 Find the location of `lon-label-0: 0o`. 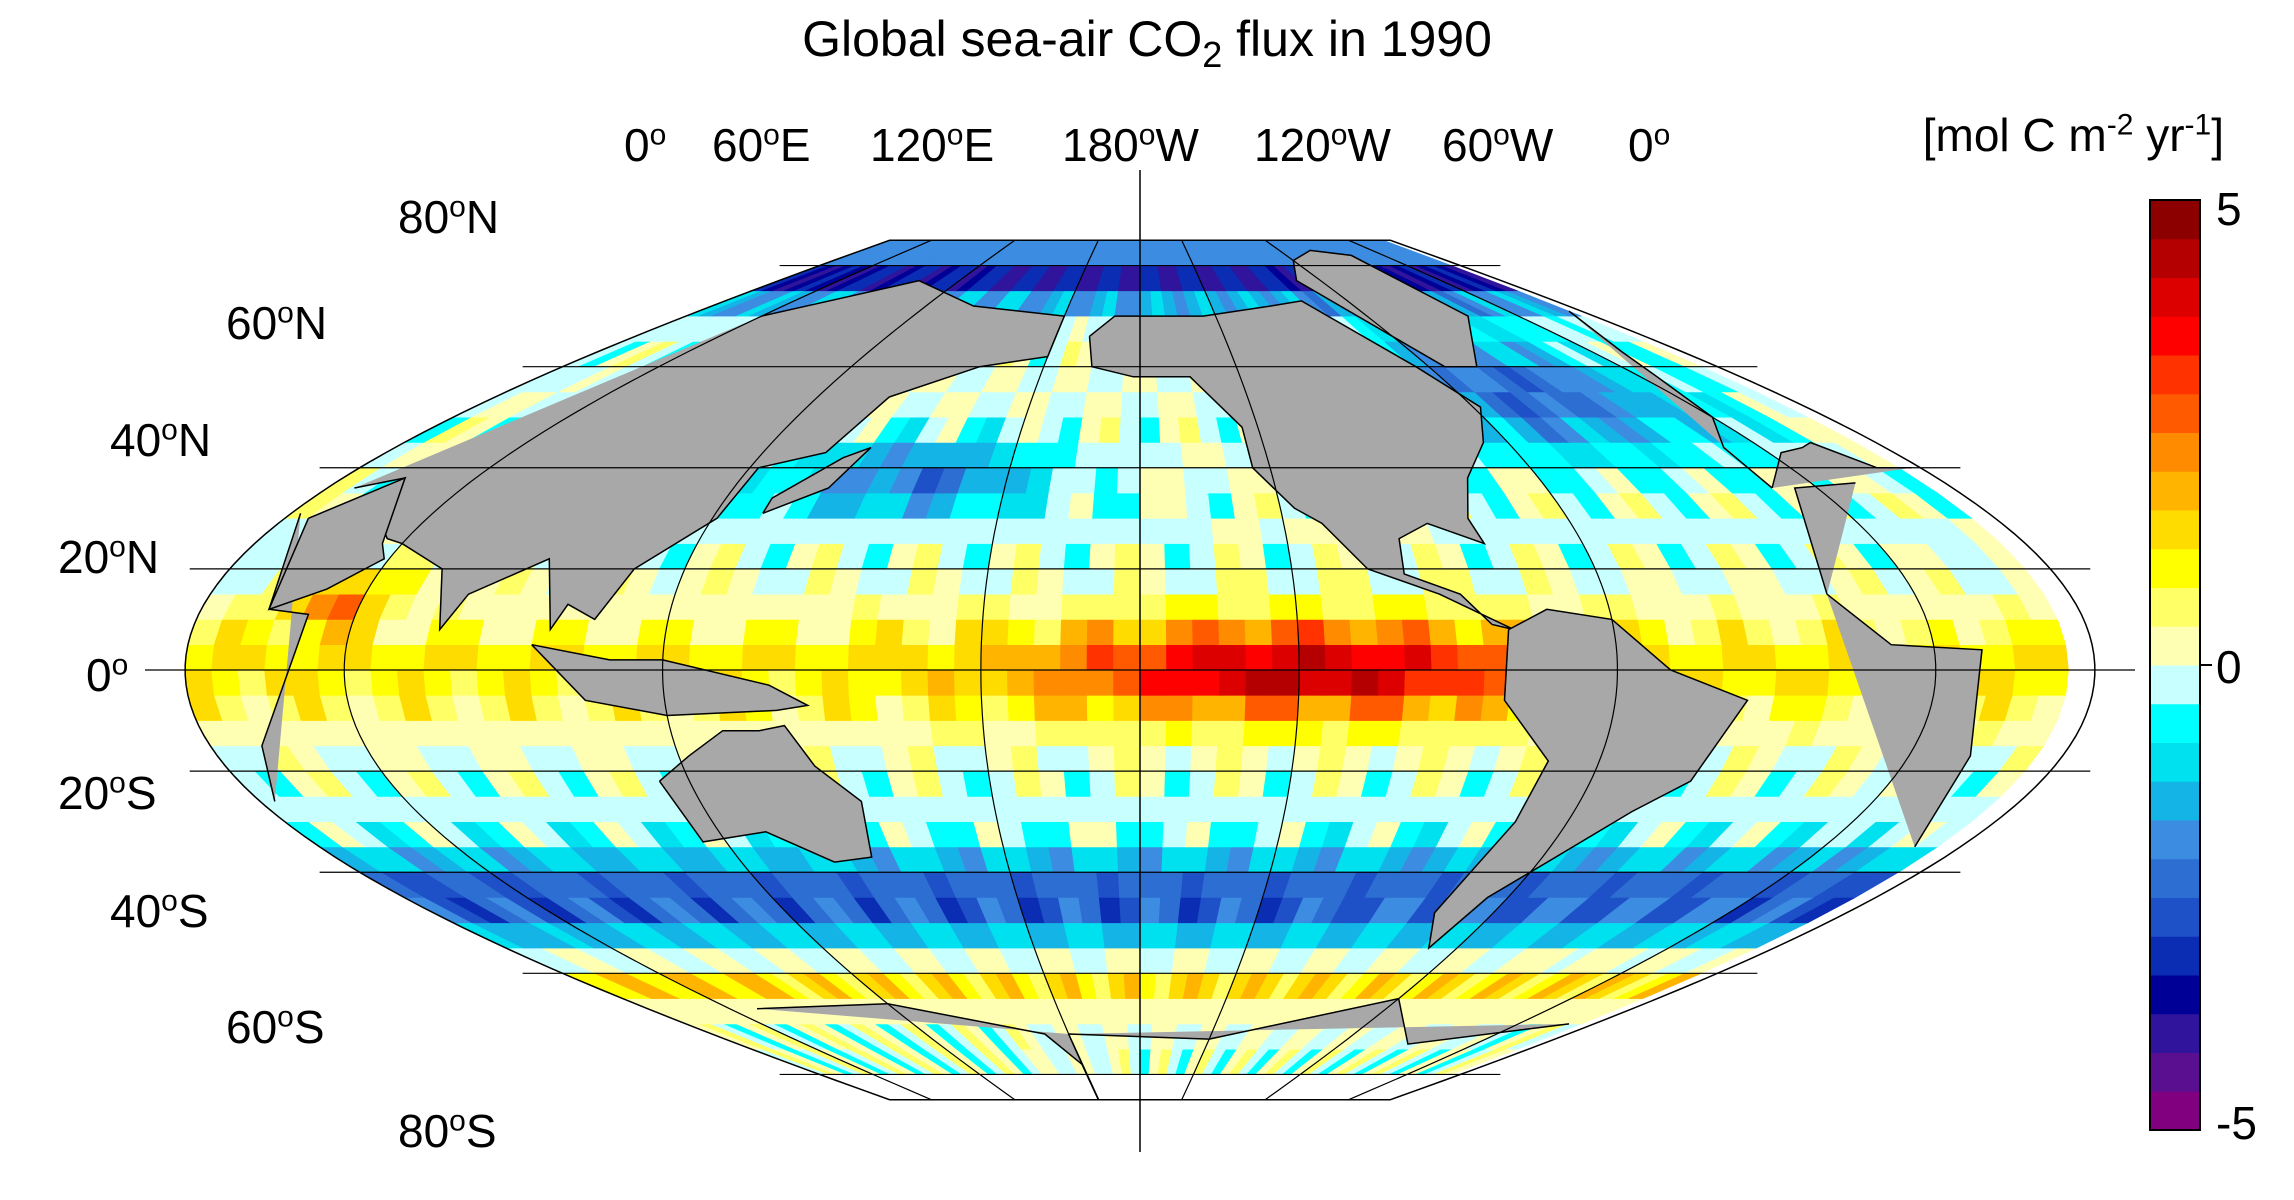

lon-label-0: 0o is located at coordinates (645, 144).